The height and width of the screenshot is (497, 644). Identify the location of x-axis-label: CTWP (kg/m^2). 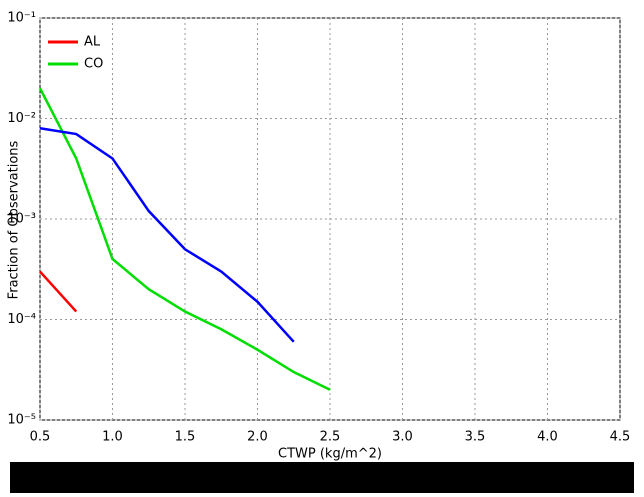
(330, 454).